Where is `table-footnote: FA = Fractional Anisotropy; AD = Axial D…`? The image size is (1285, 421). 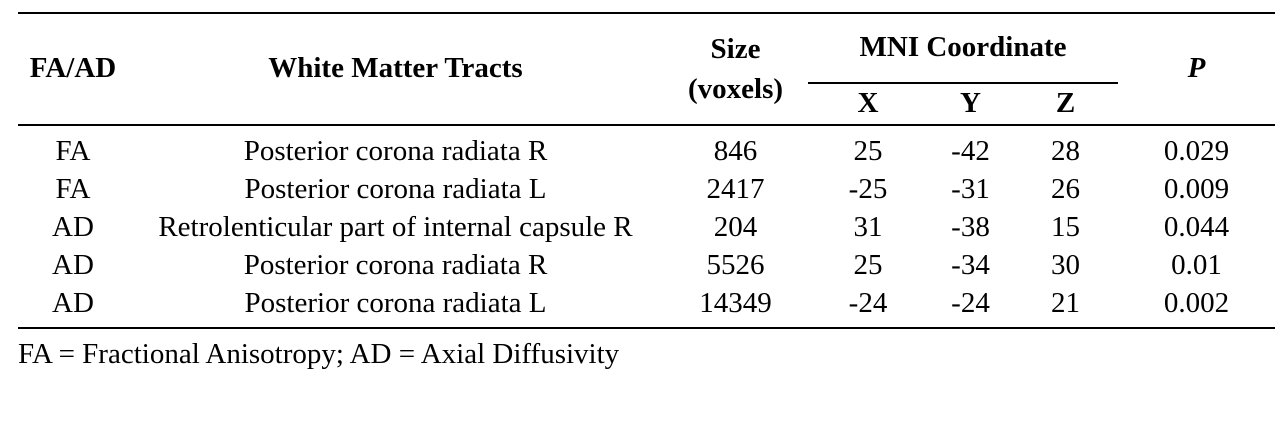
table-footnote: FA = Fractional Anisotropy; AD = Axial D… is located at coordinates (319, 354).